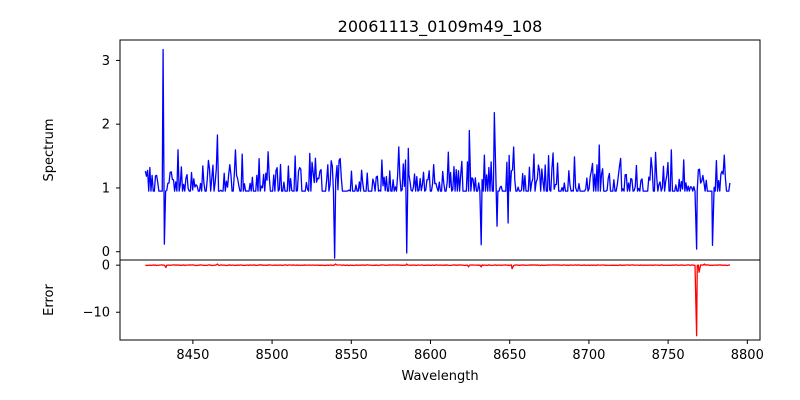  What do you see at coordinates (96, 313) in the screenshot?
I see `error-y-tick-label: −10` at bounding box center [96, 313].